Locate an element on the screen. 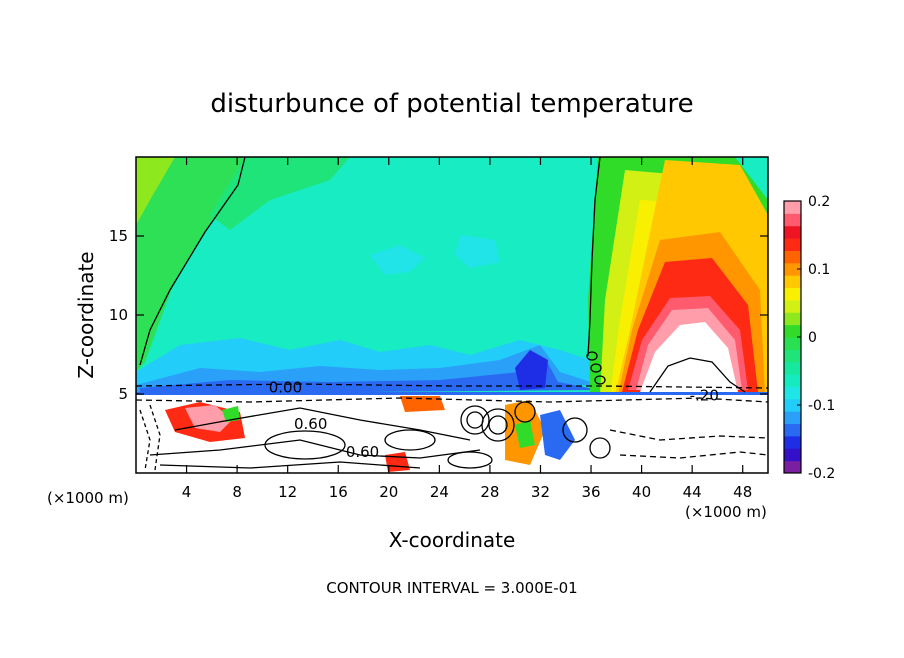 The width and height of the screenshot is (904, 658). contour-label: 0.00 is located at coordinates (285, 387).